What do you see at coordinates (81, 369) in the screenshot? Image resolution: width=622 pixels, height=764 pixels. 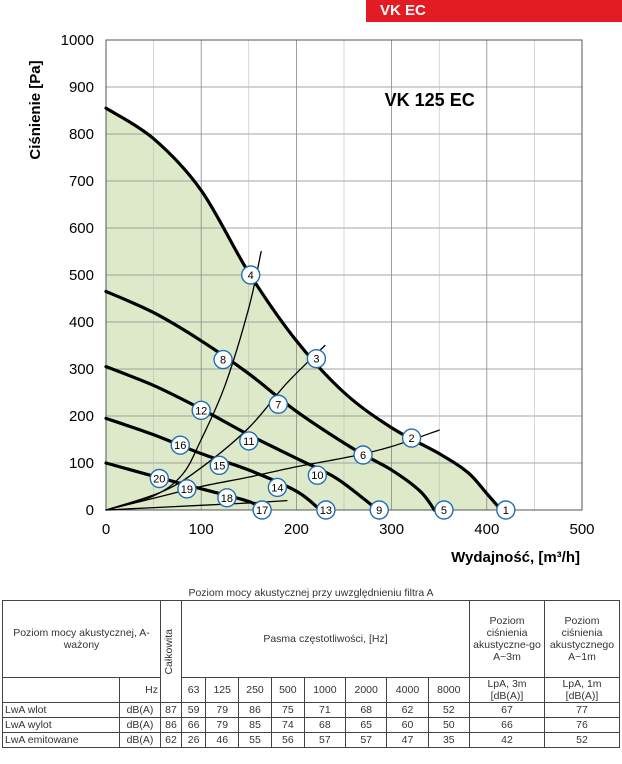 I see `y-tick-label: 300` at bounding box center [81, 369].